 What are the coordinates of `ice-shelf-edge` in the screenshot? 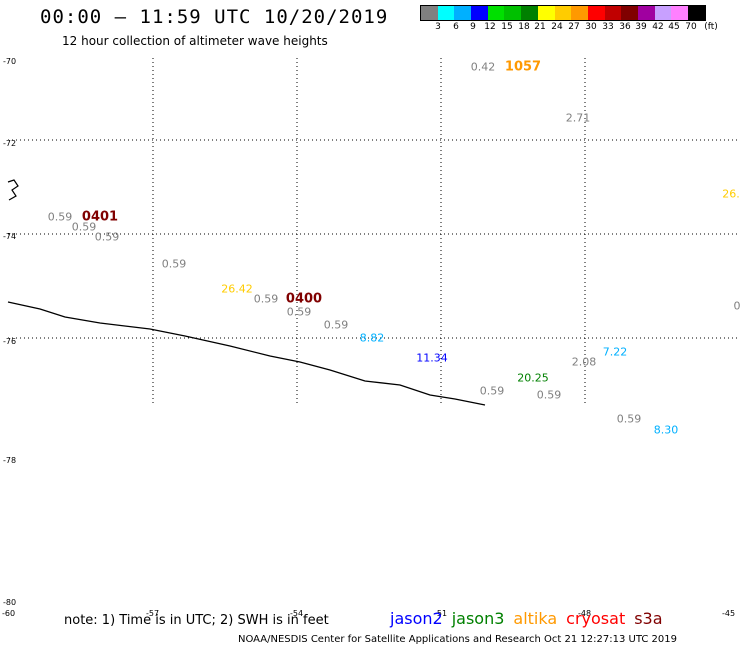 It's located at (246, 353).